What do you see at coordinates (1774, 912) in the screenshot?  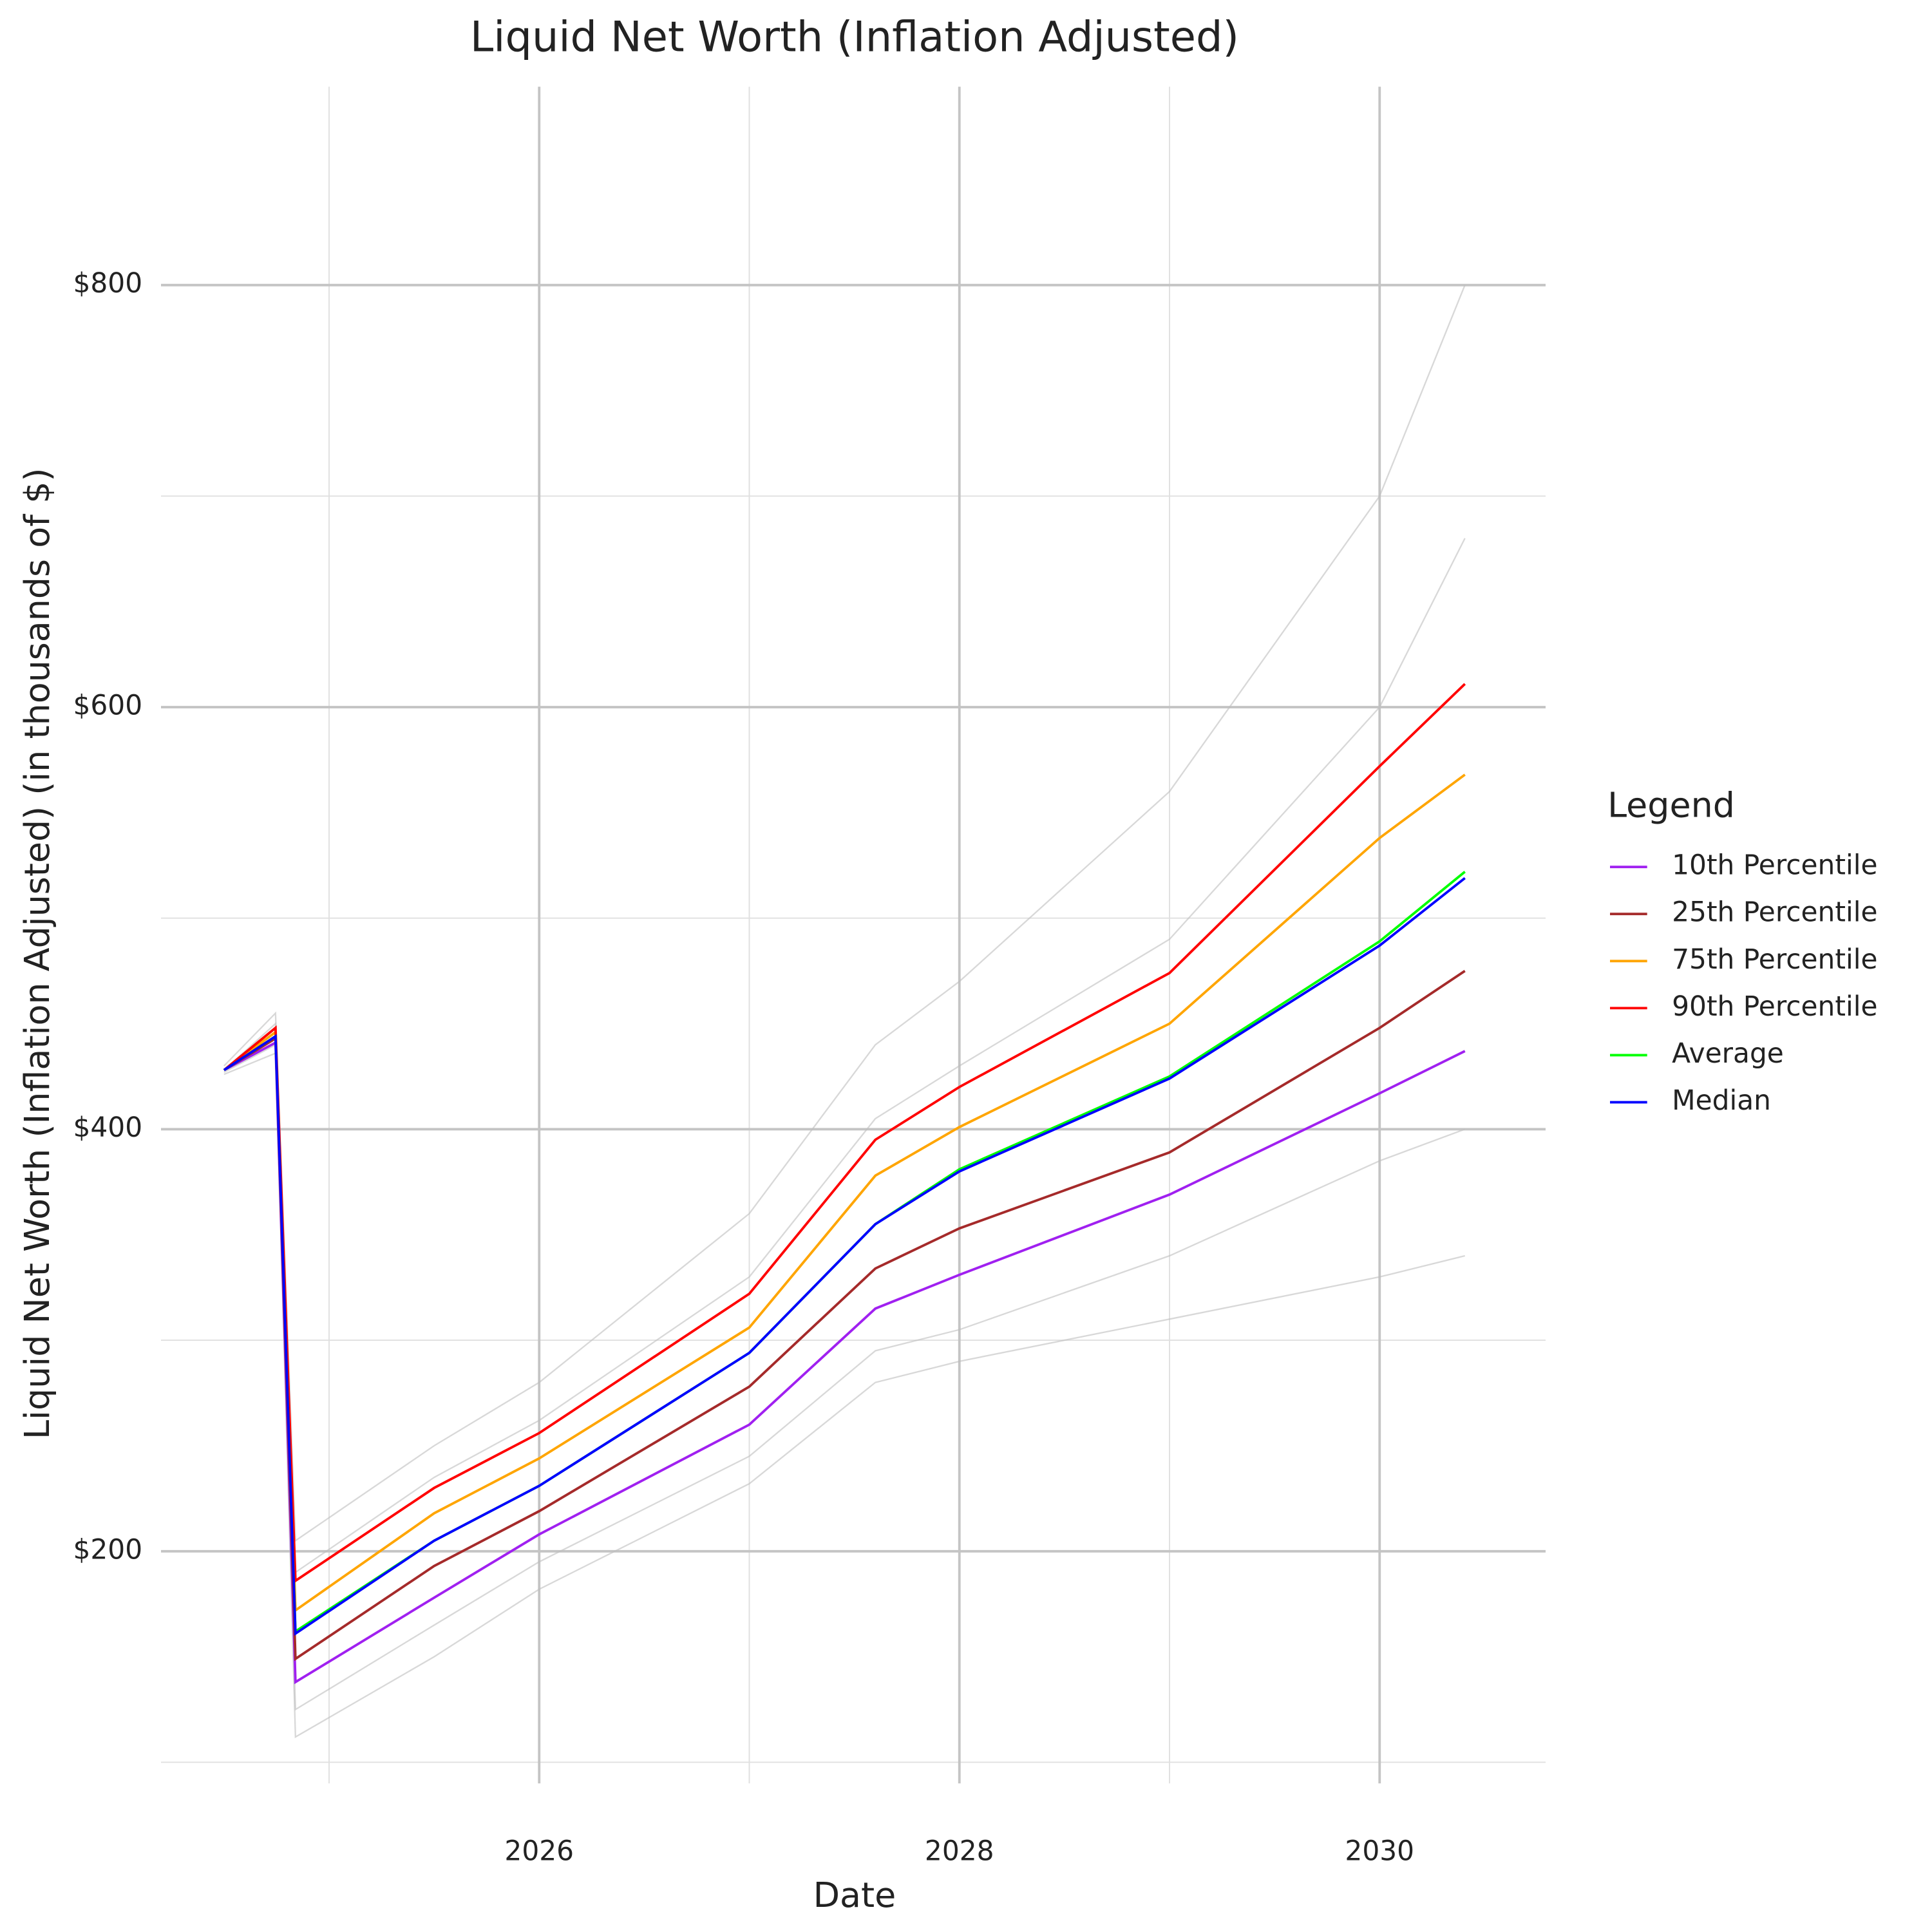 I see `legend-label: 25th Percentile` at bounding box center [1774, 912].